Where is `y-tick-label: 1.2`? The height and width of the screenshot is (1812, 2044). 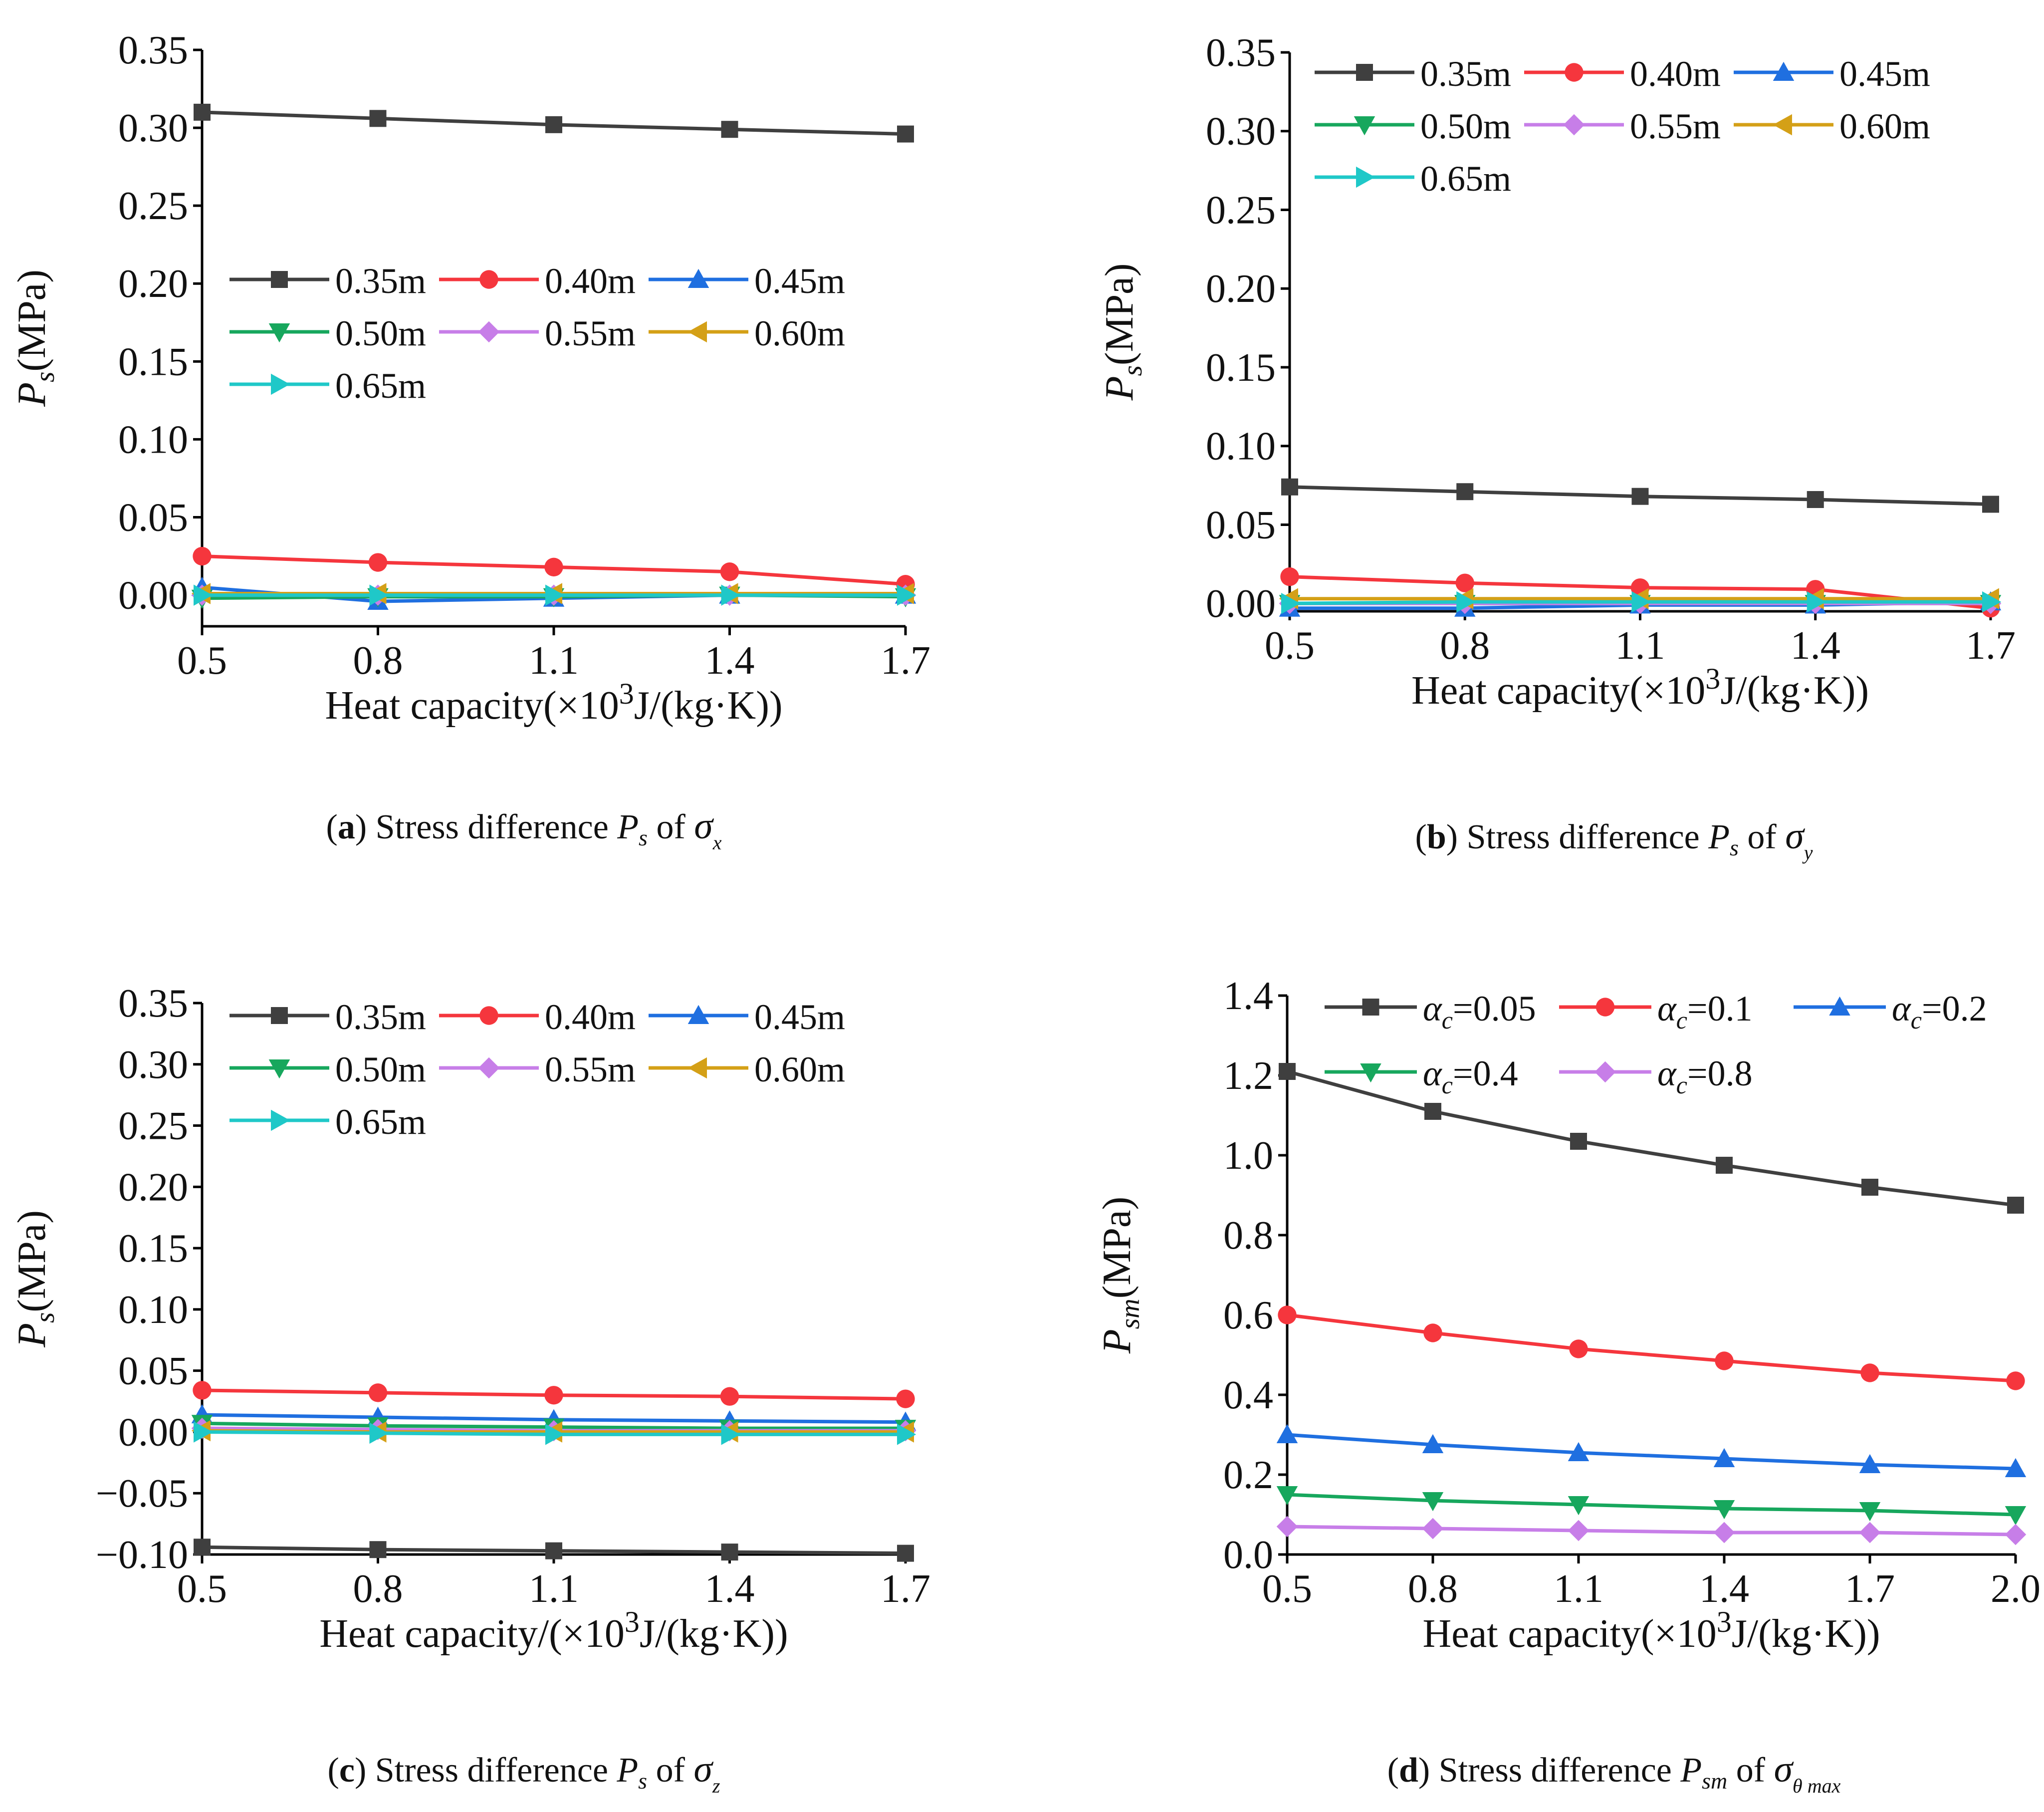 y-tick-label: 1.2 is located at coordinates (1248, 1076).